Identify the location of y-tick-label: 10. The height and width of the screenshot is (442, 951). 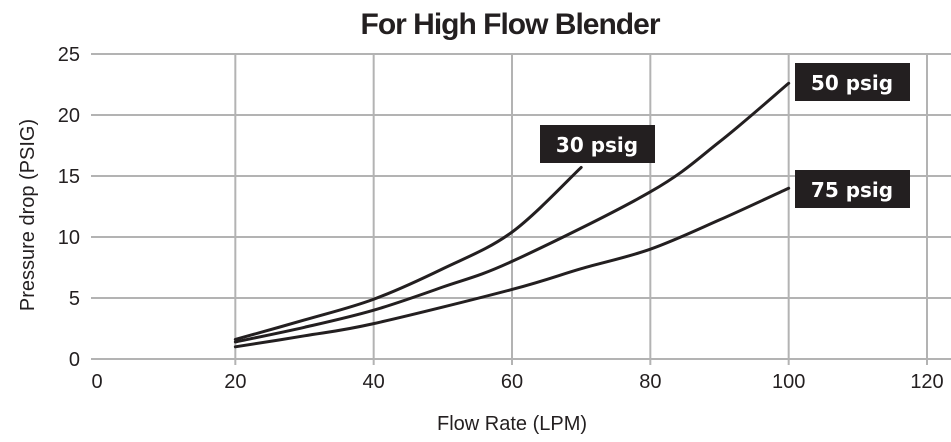
(69, 238).